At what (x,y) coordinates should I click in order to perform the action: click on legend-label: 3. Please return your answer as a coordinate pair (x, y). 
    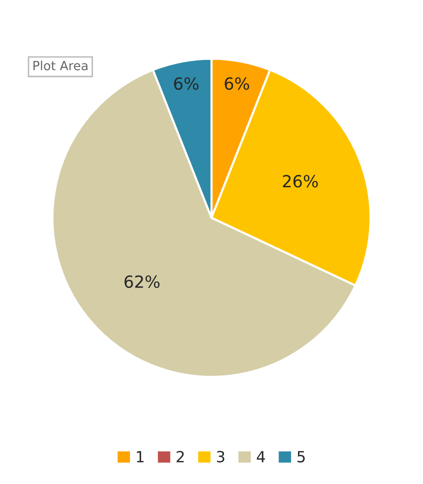
    Looking at the image, I should click on (220, 456).